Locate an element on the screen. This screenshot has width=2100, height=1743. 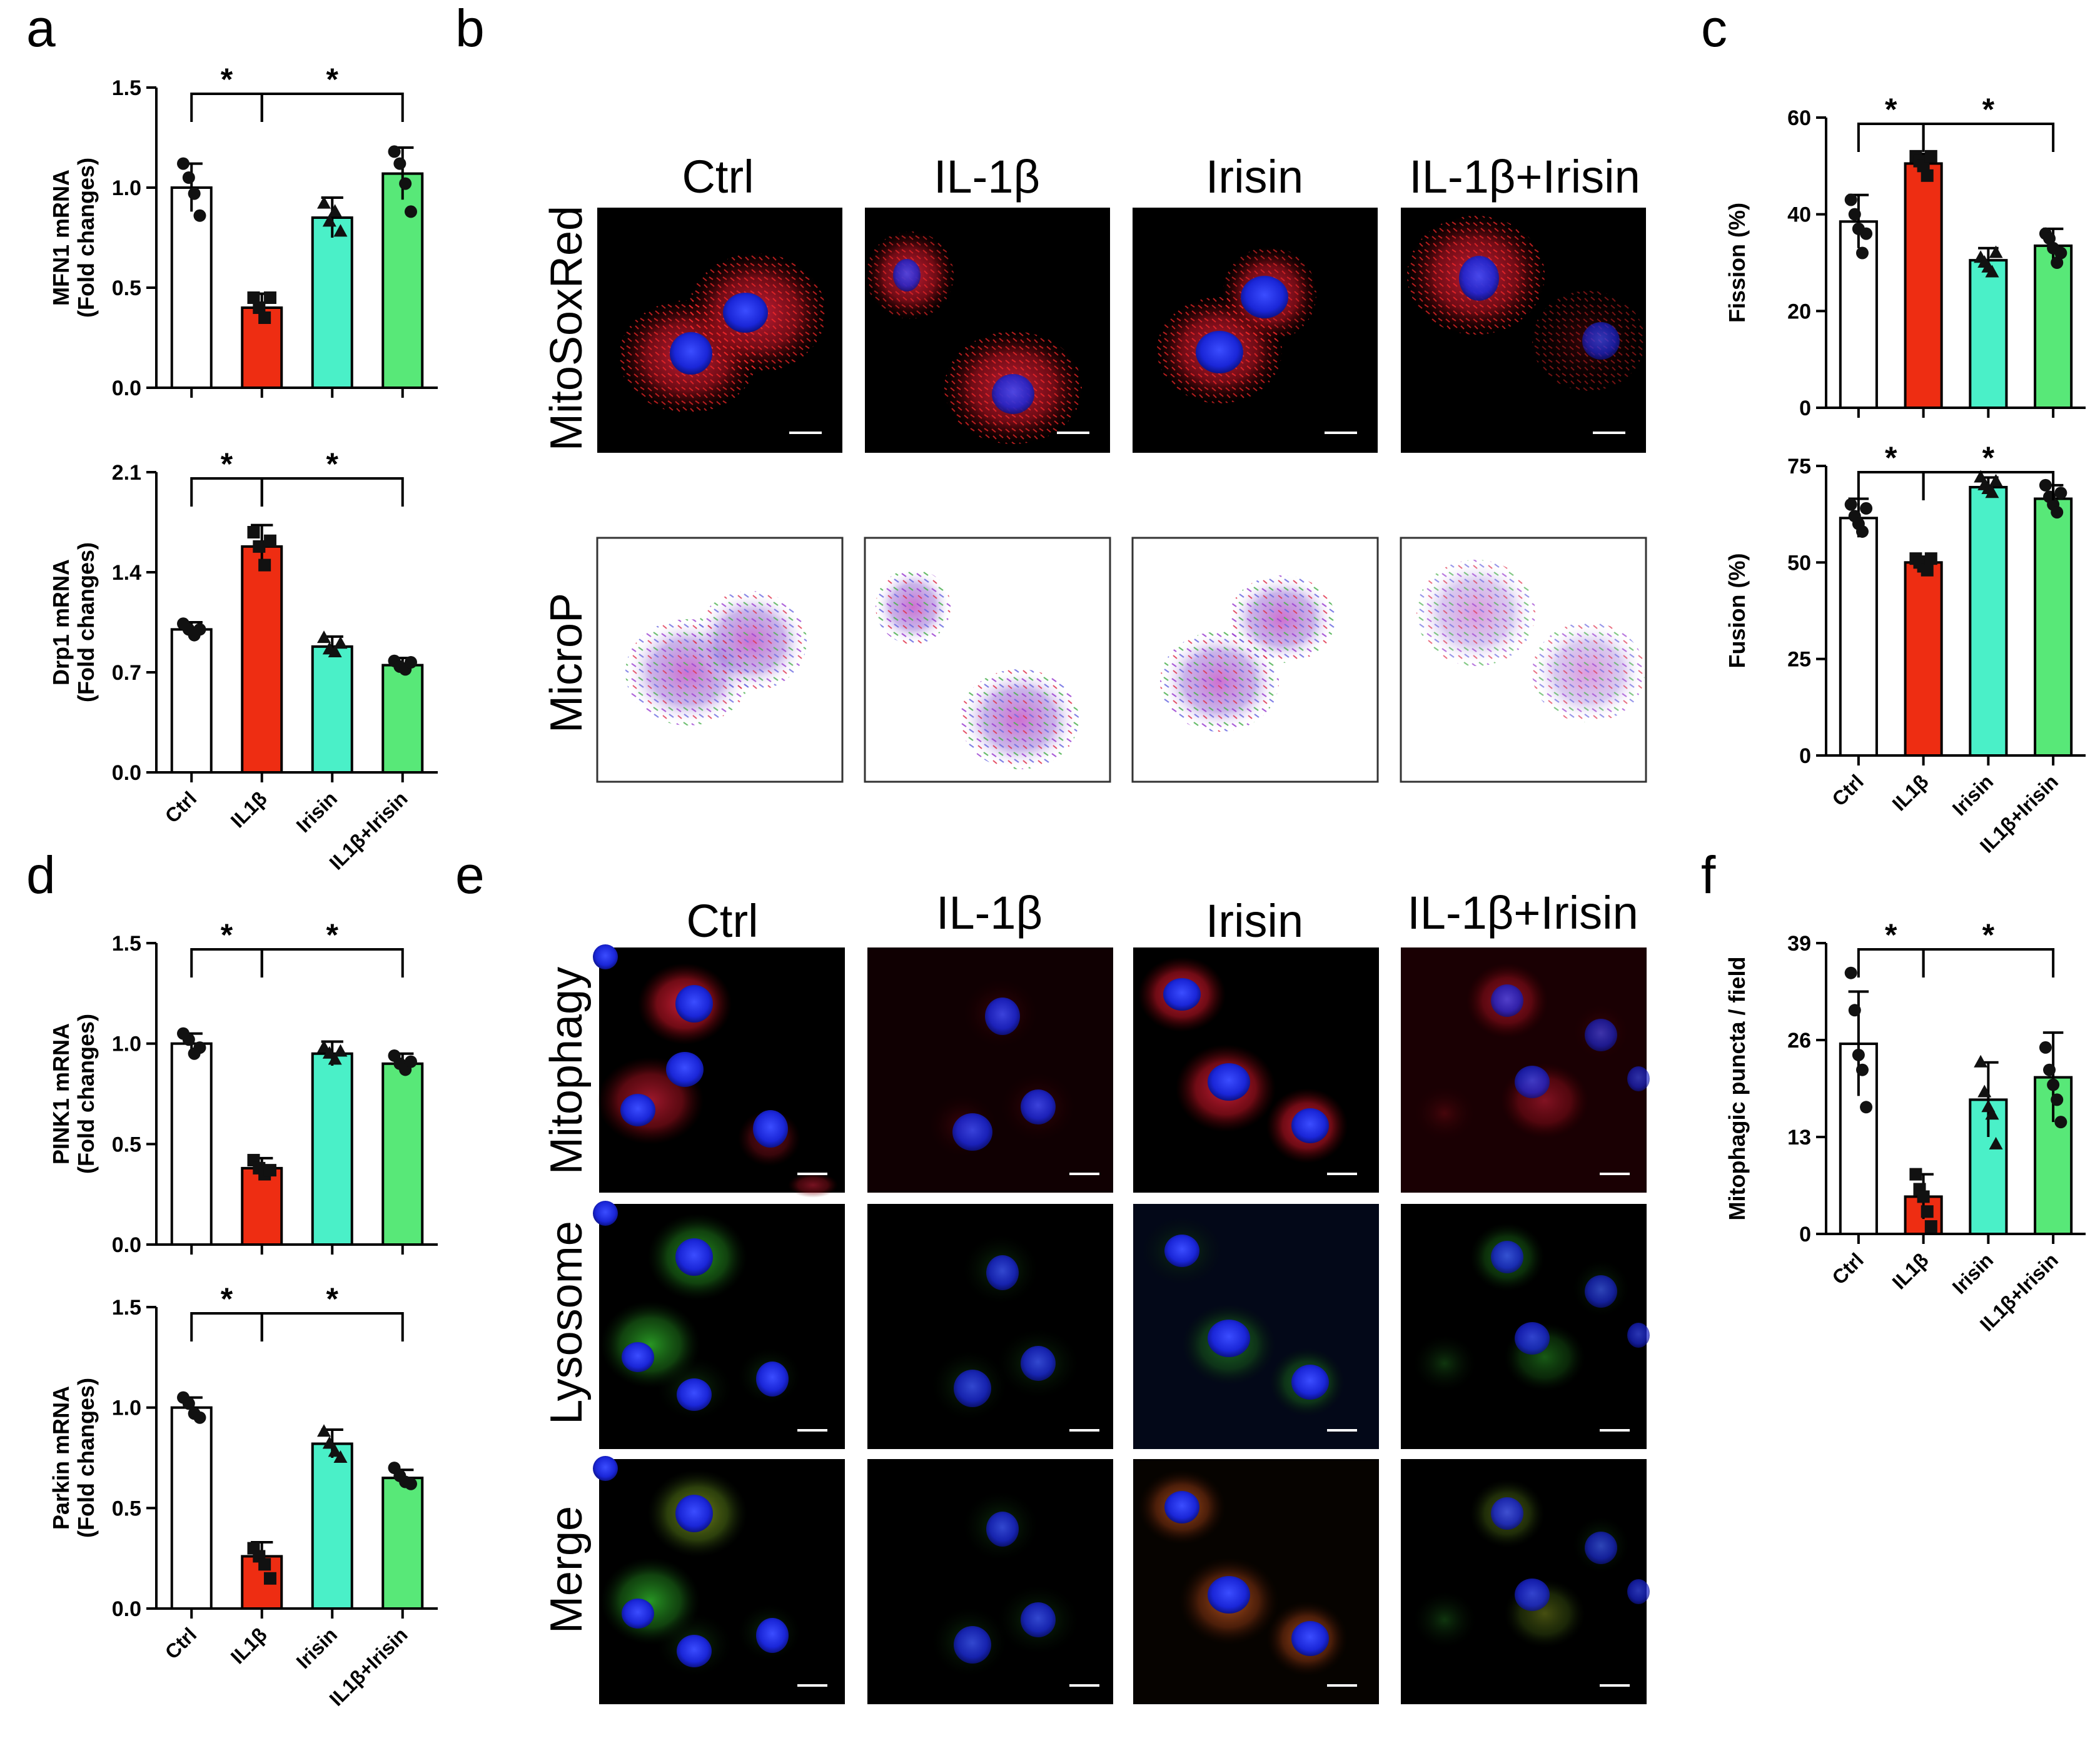
lysosome-il1b-image is located at coordinates (990, 1326).